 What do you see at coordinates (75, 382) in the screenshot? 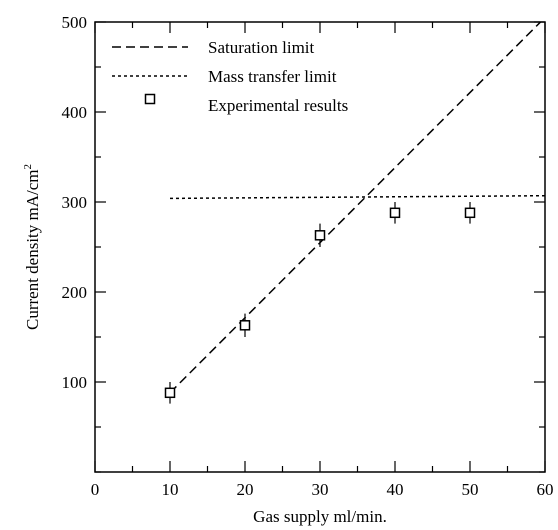
I see `y-tick-label: 100` at bounding box center [75, 382].